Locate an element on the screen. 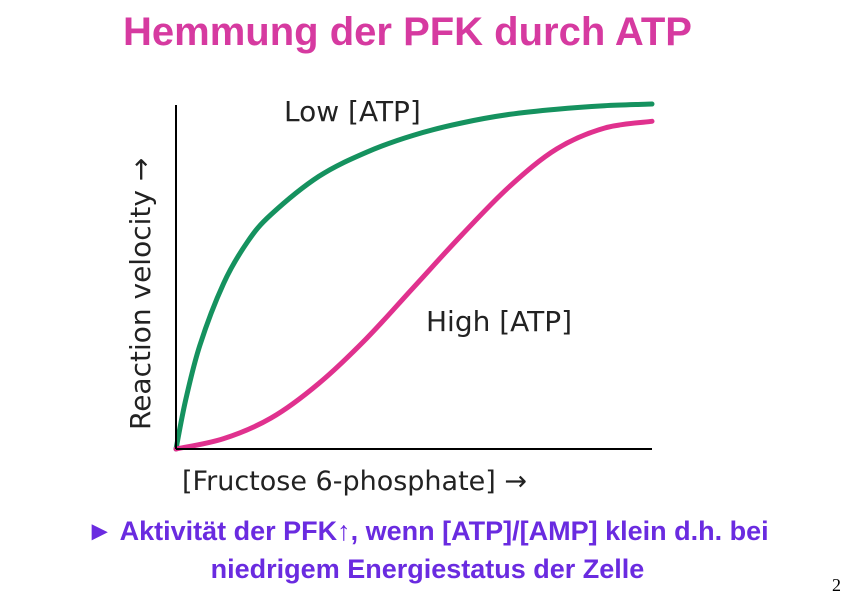 This screenshot has height=602, width=855. series-label-low-atp: Low [ATP] is located at coordinates (352, 111).